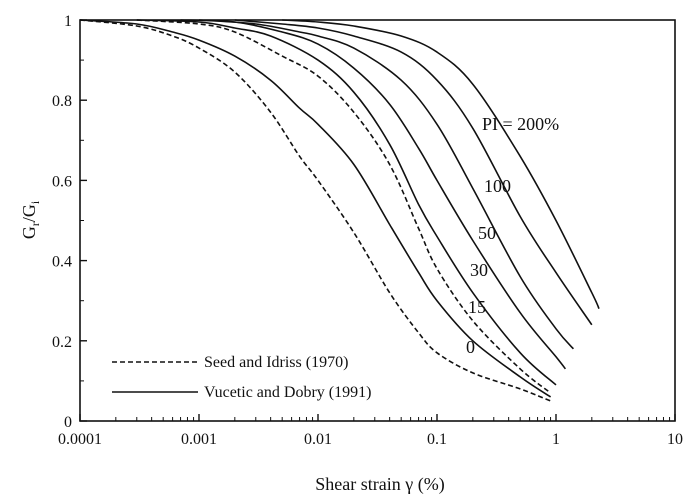  I want to click on x-axis-title: Shear strain γ (%), so click(379, 484).